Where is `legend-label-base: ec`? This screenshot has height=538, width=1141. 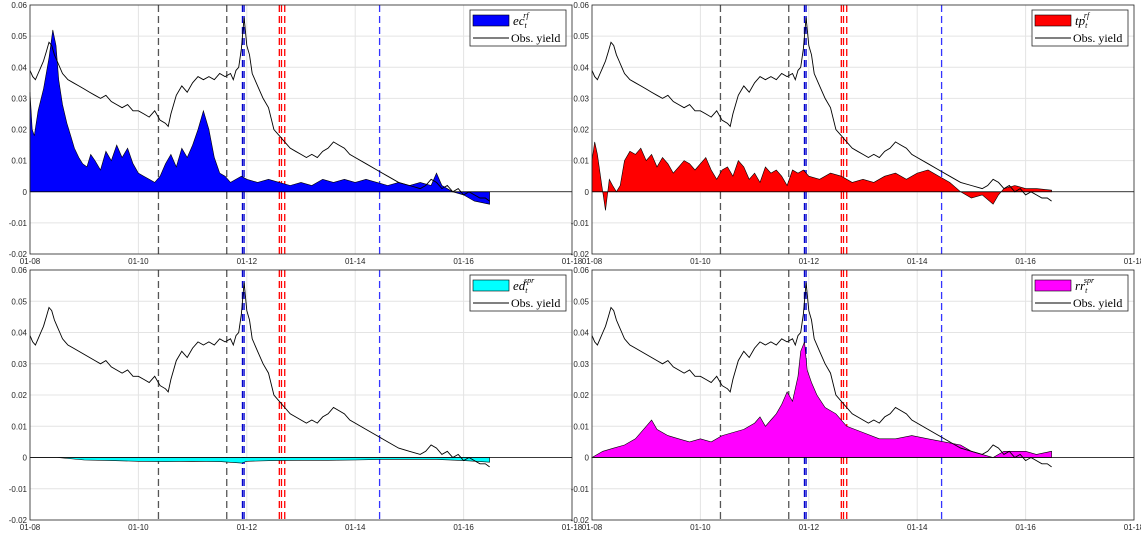 legend-label-base: ec is located at coordinates (519, 20).